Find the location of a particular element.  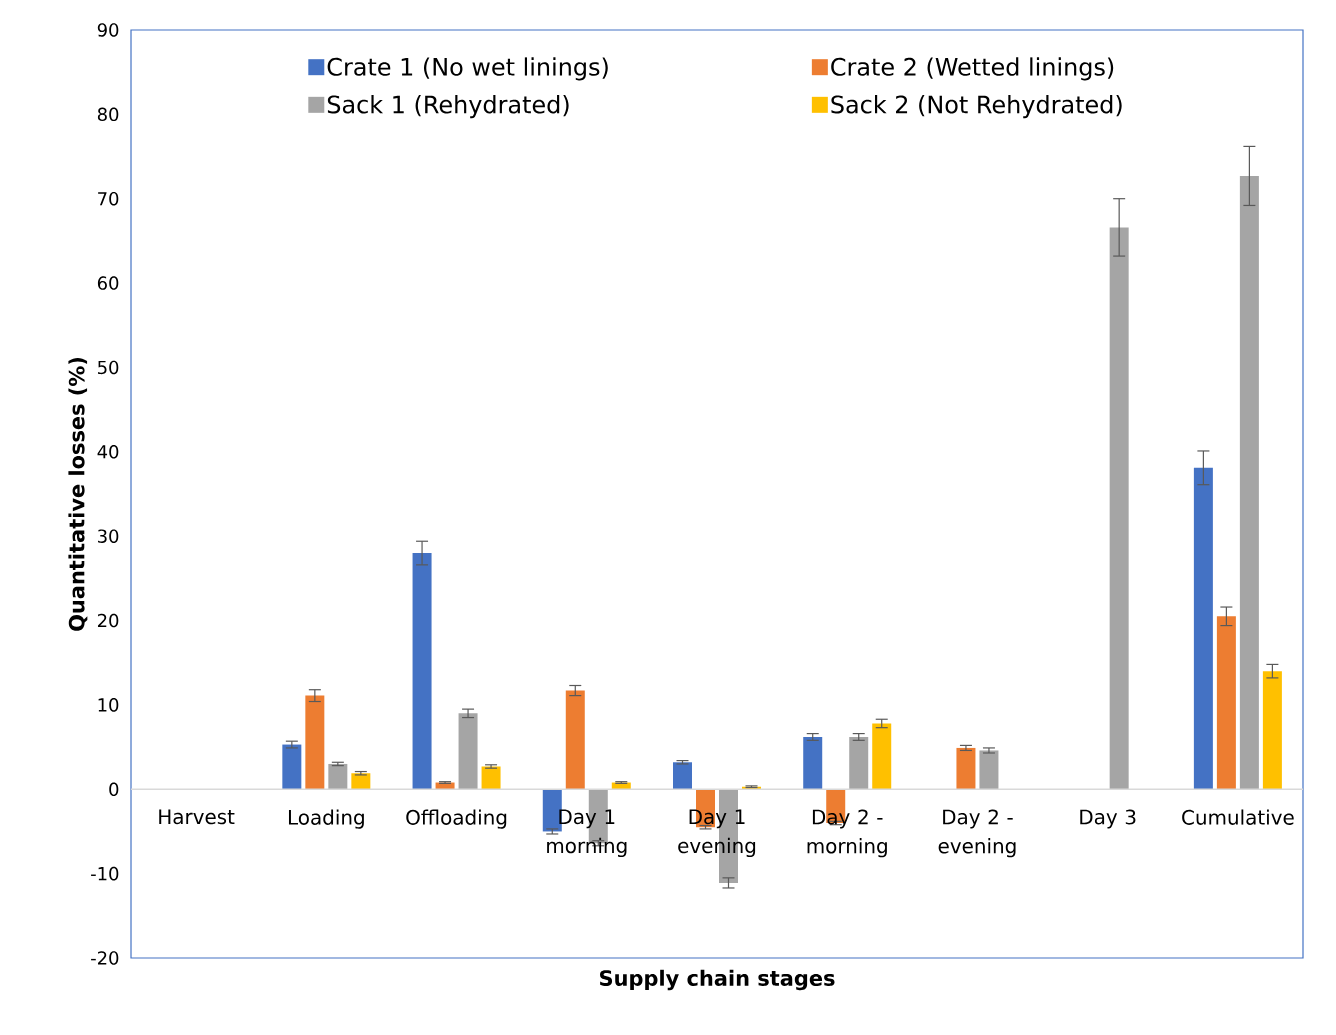

x-tick-label: Harvest is located at coordinates (197, 817).